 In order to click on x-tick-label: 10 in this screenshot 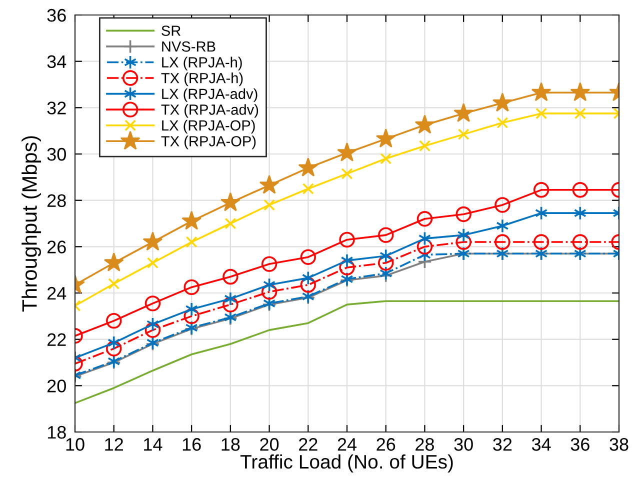, I will do `click(75, 444)`.